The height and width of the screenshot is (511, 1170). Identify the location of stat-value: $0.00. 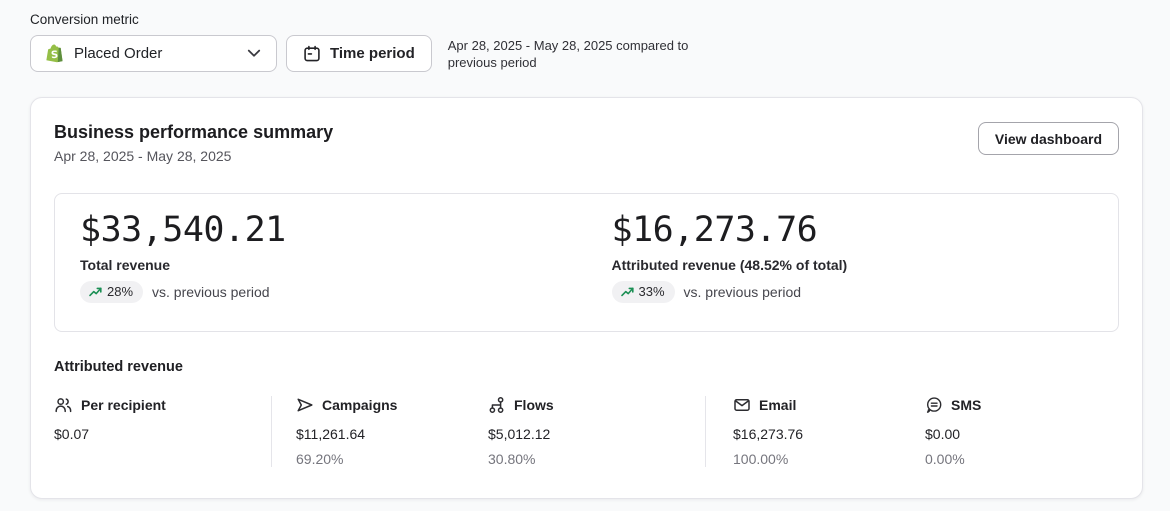
(943, 434).